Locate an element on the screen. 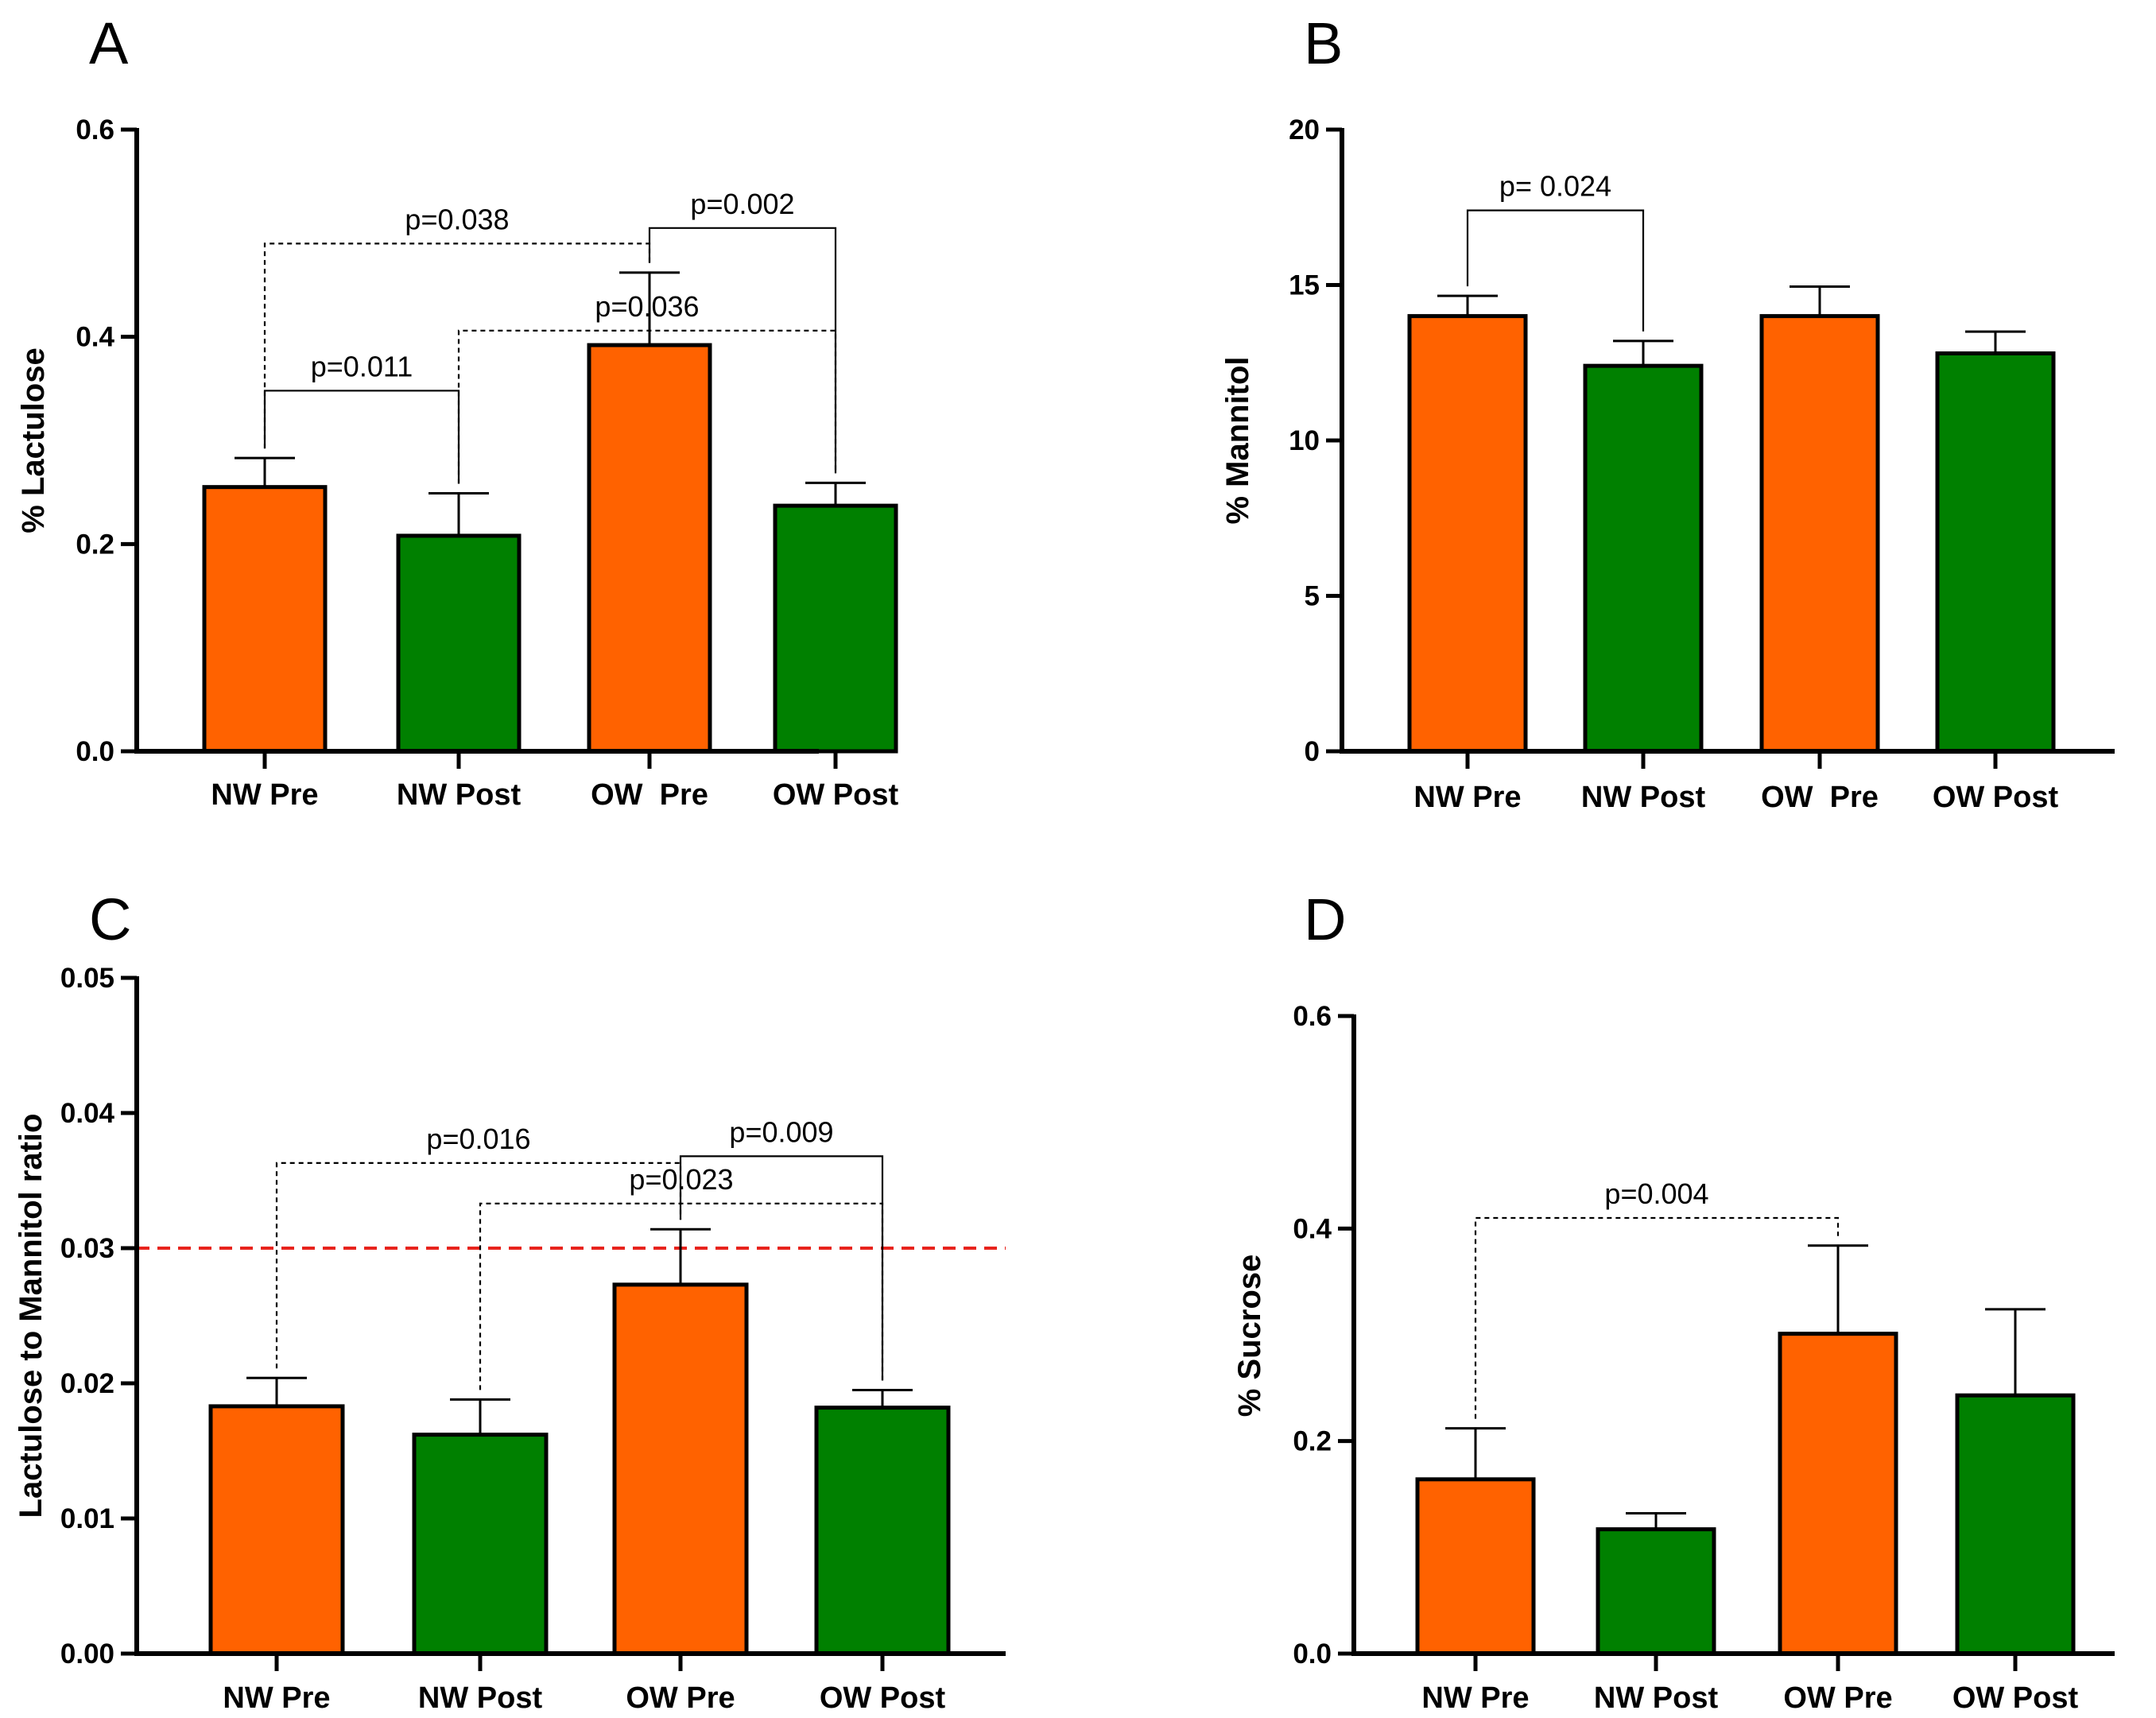 The image size is (2156, 1718). comparison-label-2: p=0.036 is located at coordinates (647, 306).